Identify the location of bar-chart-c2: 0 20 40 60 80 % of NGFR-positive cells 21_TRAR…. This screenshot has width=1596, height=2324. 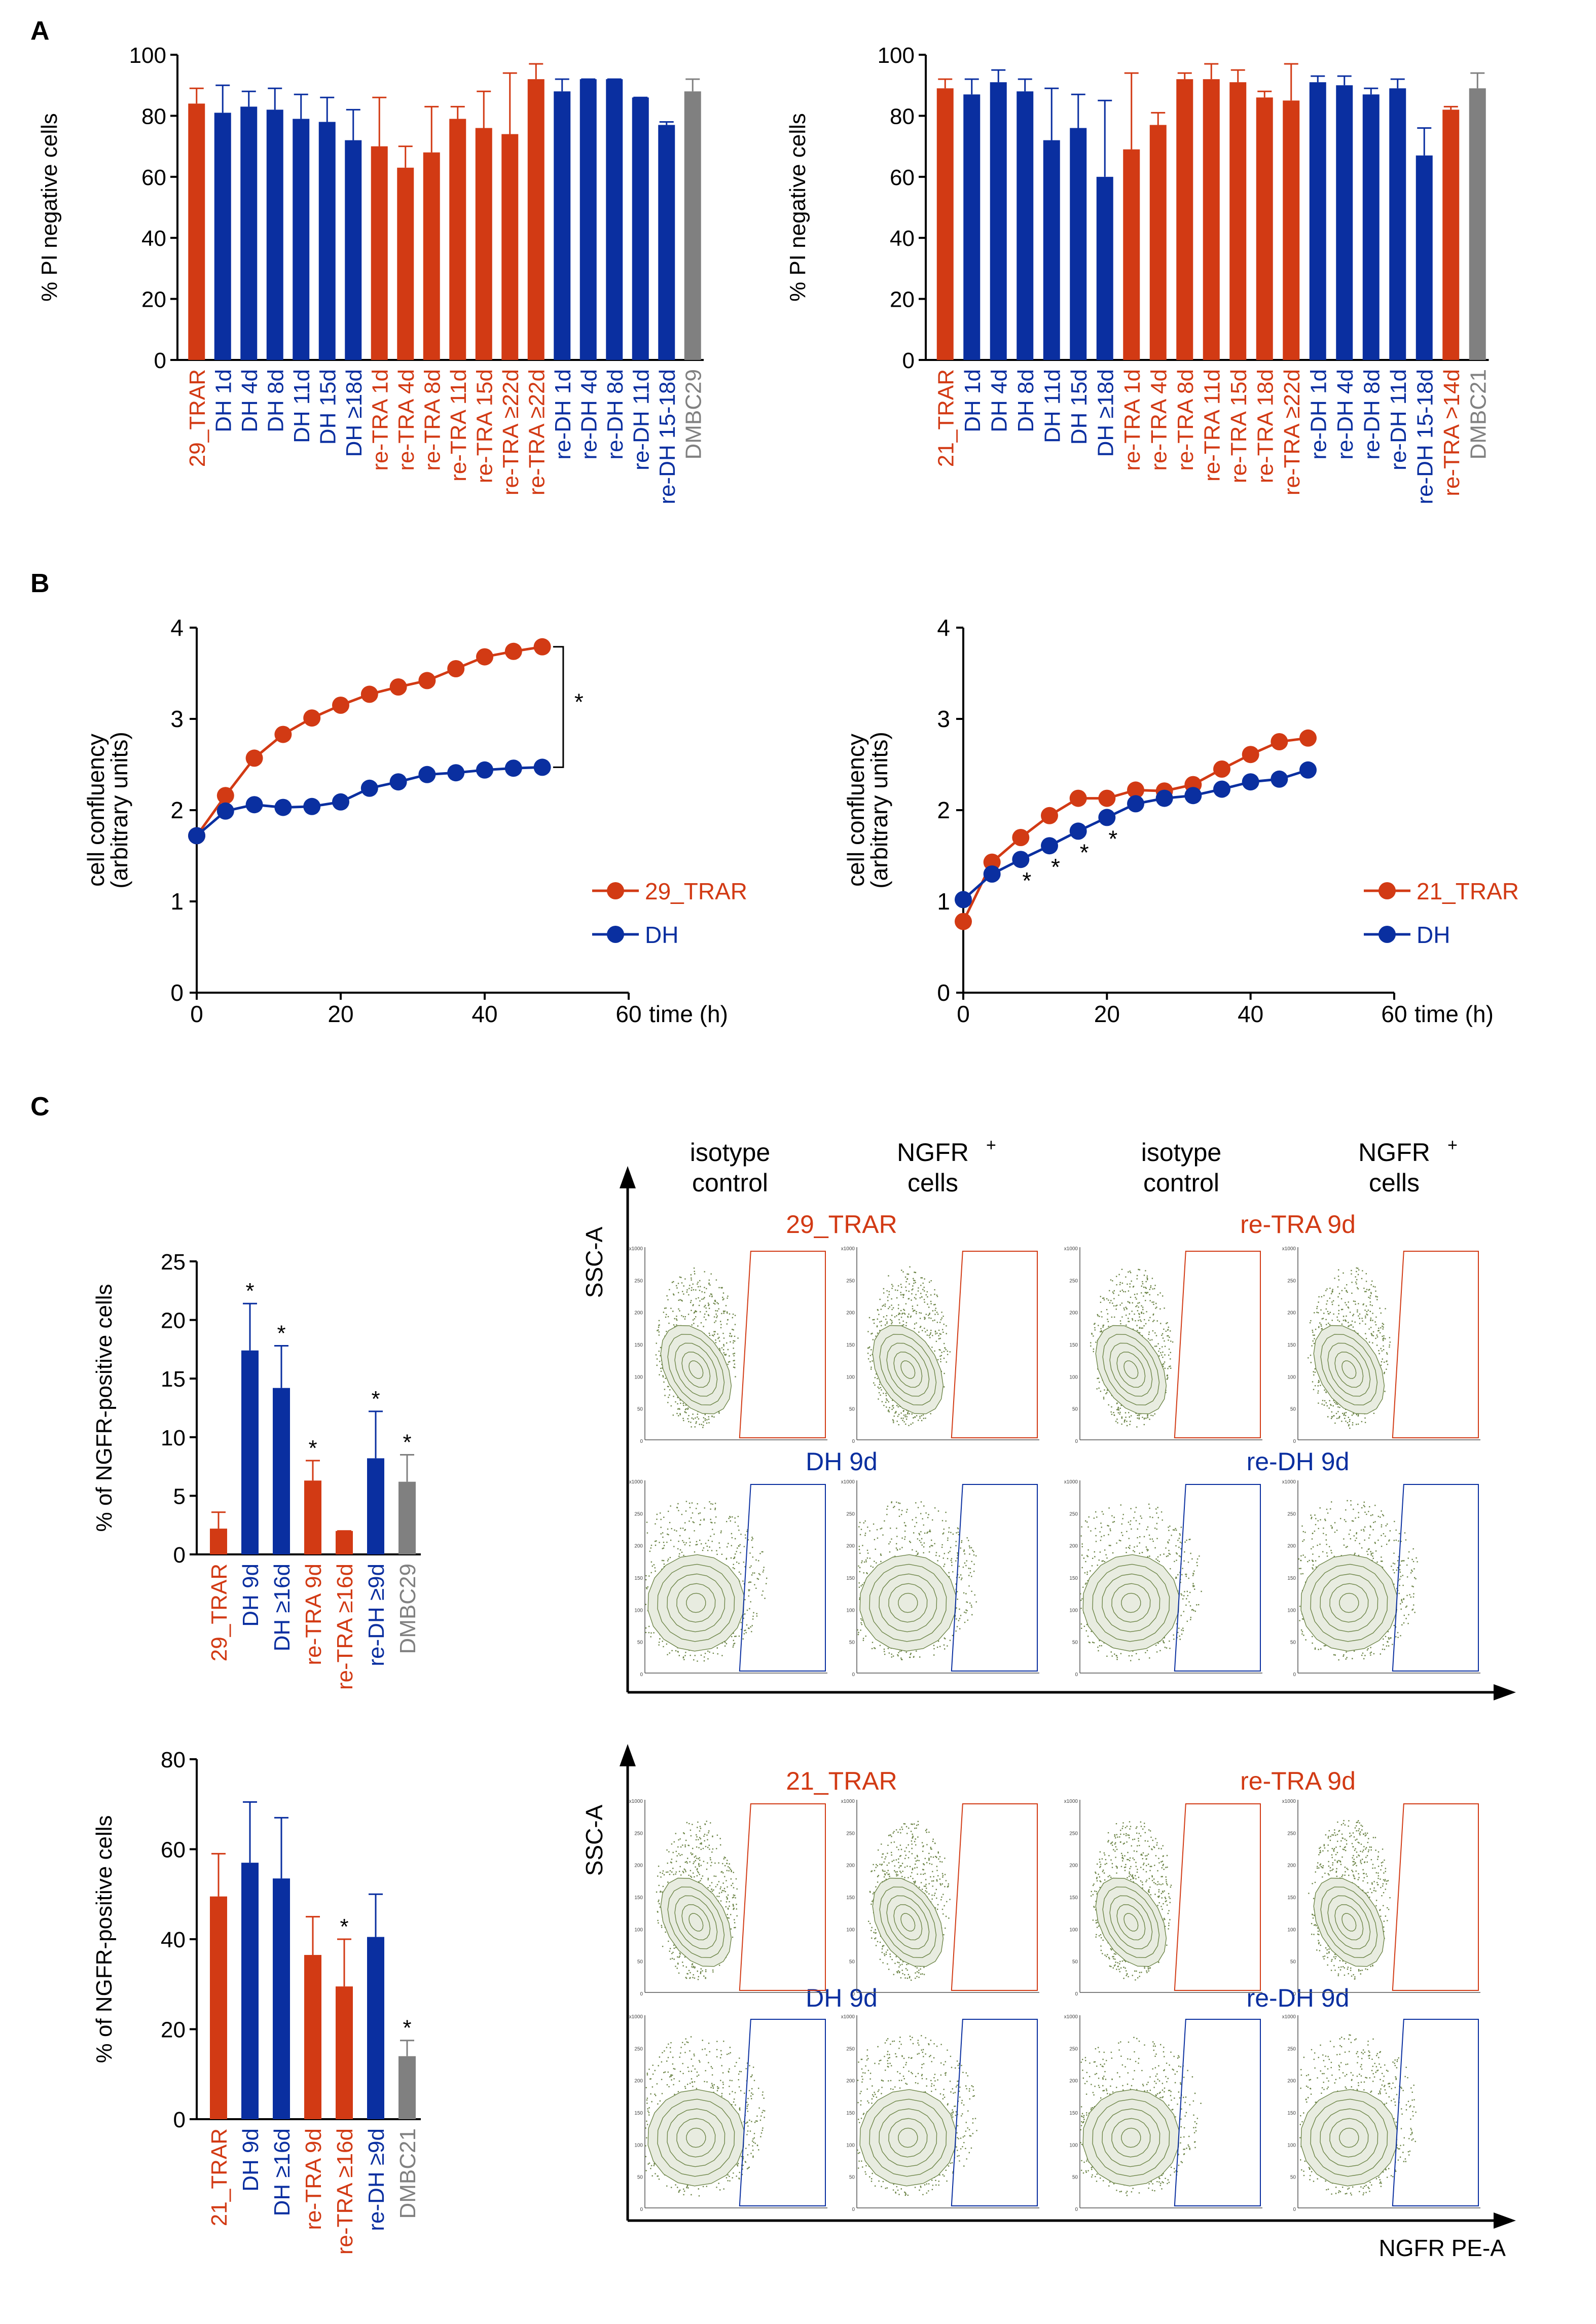
(256, 2001).